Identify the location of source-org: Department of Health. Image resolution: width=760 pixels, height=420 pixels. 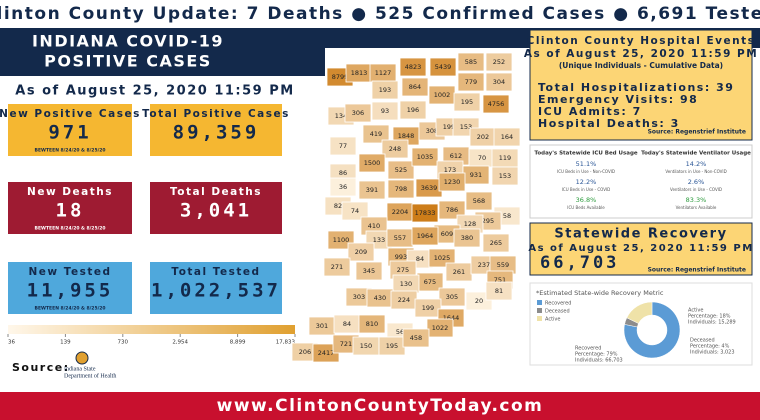
(90, 375).